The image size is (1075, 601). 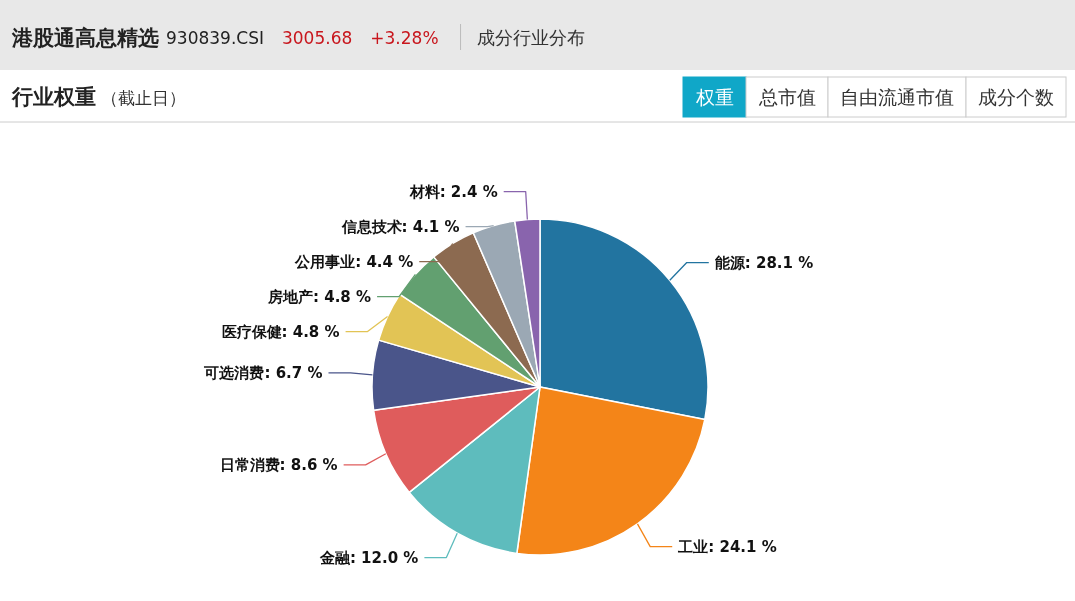 I want to click on text: 自由流通市值, so click(x=897, y=97).